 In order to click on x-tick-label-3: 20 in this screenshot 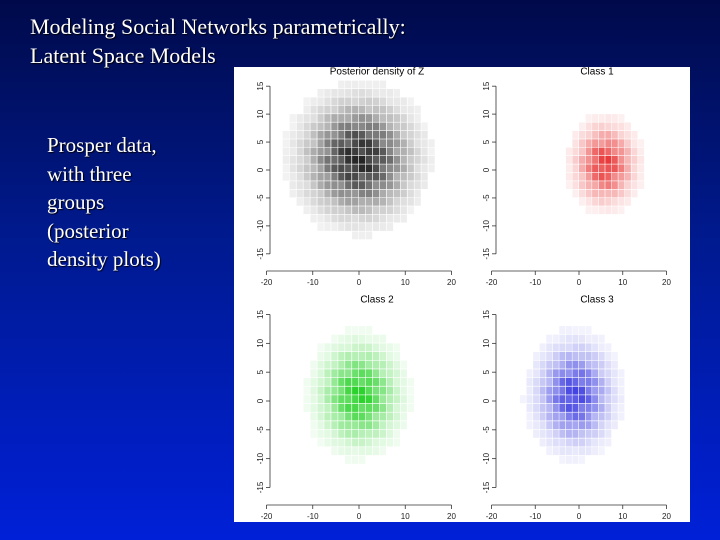, I will do `click(451, 516)`.